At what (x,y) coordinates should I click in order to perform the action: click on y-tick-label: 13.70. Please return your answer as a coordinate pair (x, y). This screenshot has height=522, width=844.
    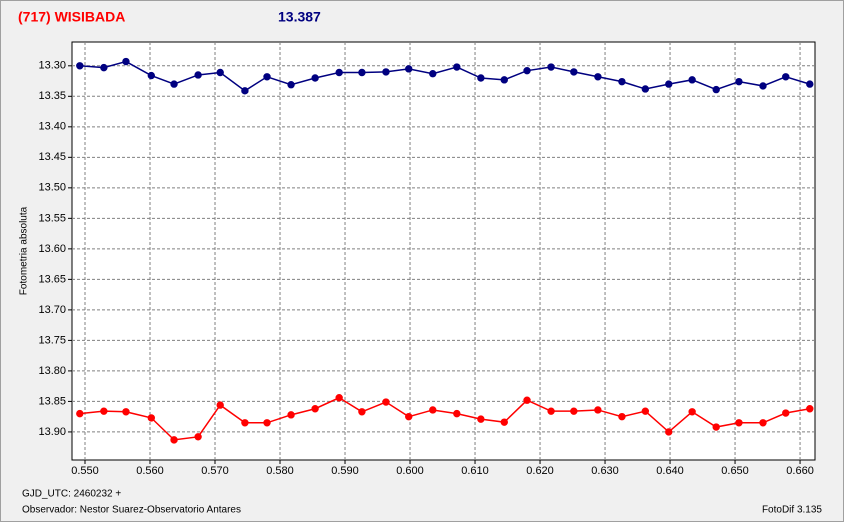
    Looking at the image, I should click on (52, 310).